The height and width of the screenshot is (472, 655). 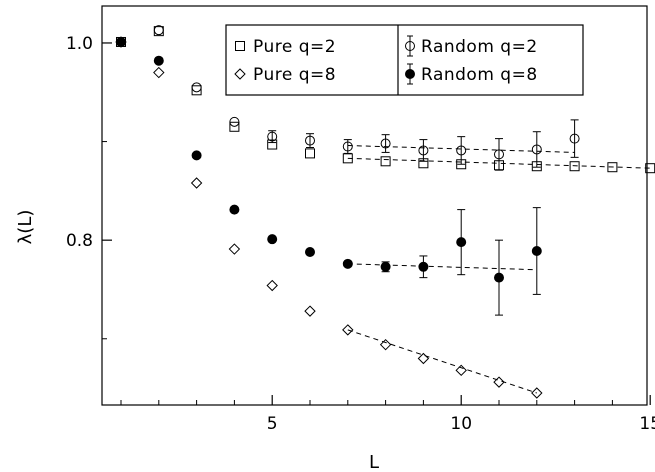 I want to click on x-tick-label-10: 10, so click(x=461, y=424).